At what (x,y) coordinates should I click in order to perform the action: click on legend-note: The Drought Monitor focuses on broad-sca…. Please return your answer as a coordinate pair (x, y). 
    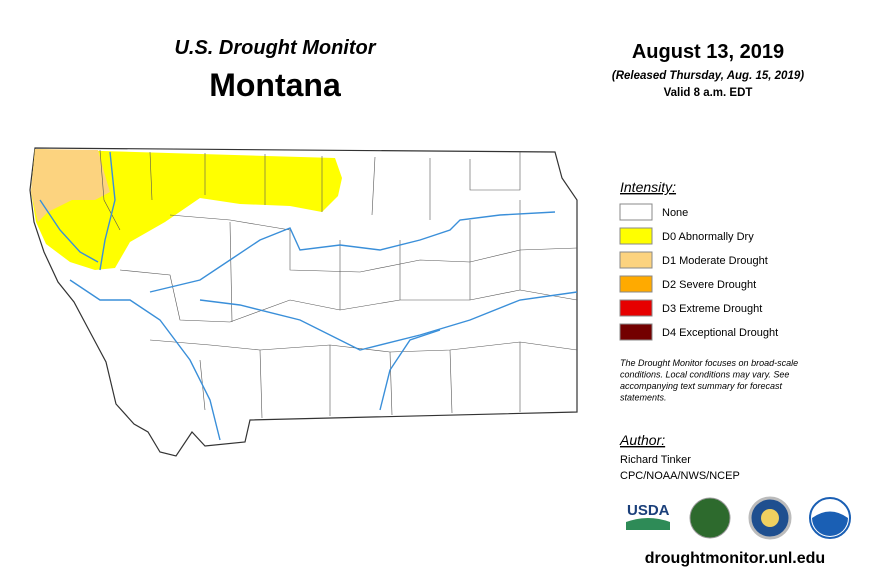
    Looking at the image, I should click on (709, 380).